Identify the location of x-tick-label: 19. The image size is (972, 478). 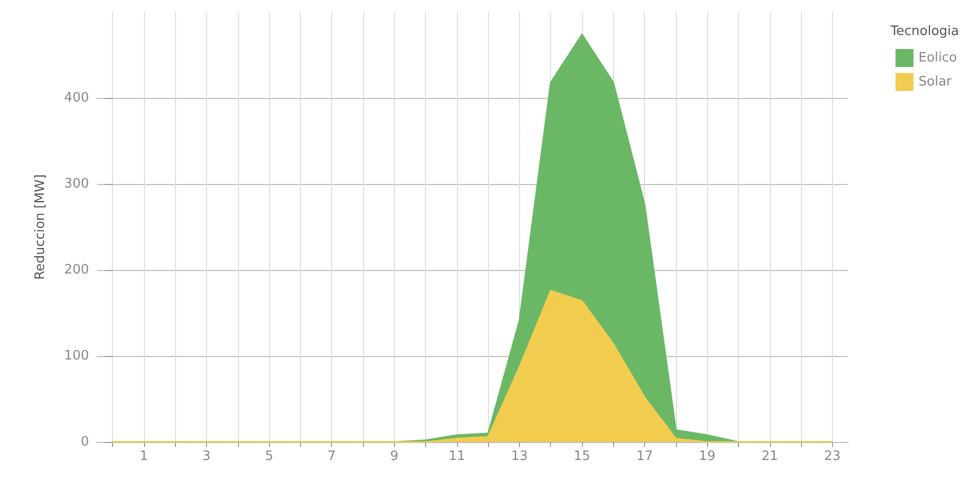
(707, 456).